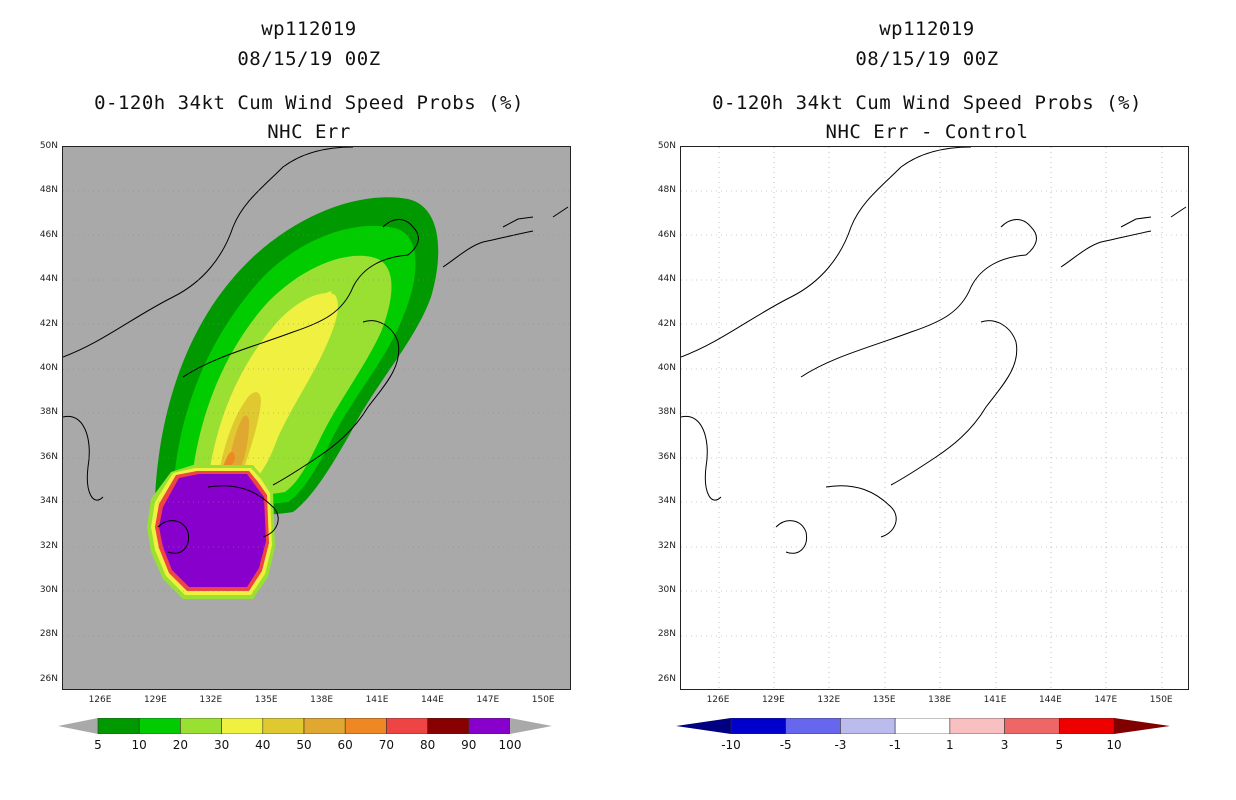  I want to click on colorbar-label: 30, so click(221, 745).